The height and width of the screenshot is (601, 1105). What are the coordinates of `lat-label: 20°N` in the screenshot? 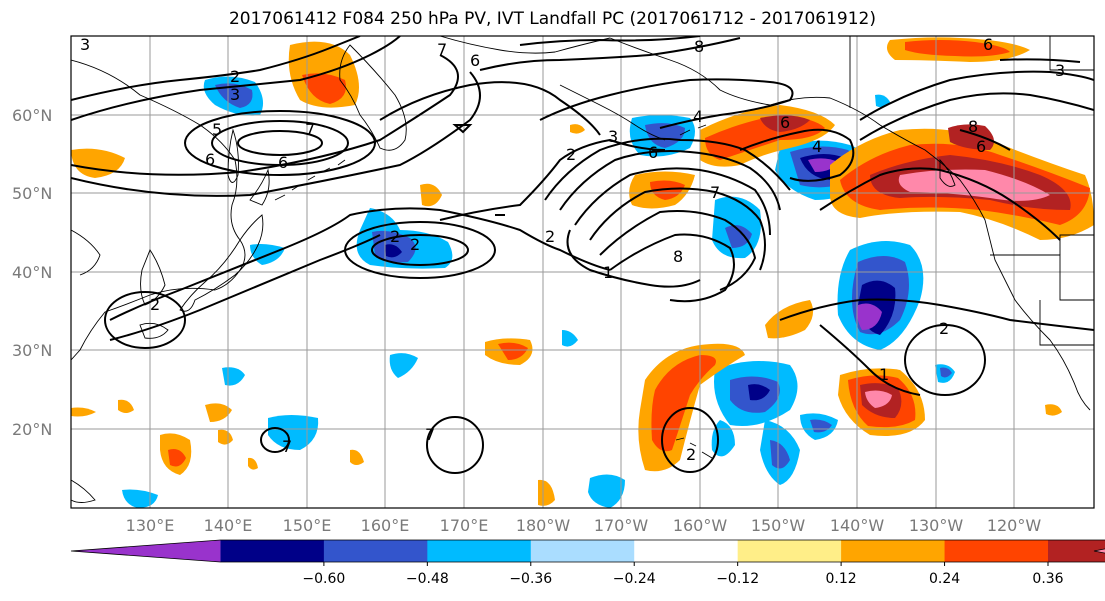 It's located at (32, 429).